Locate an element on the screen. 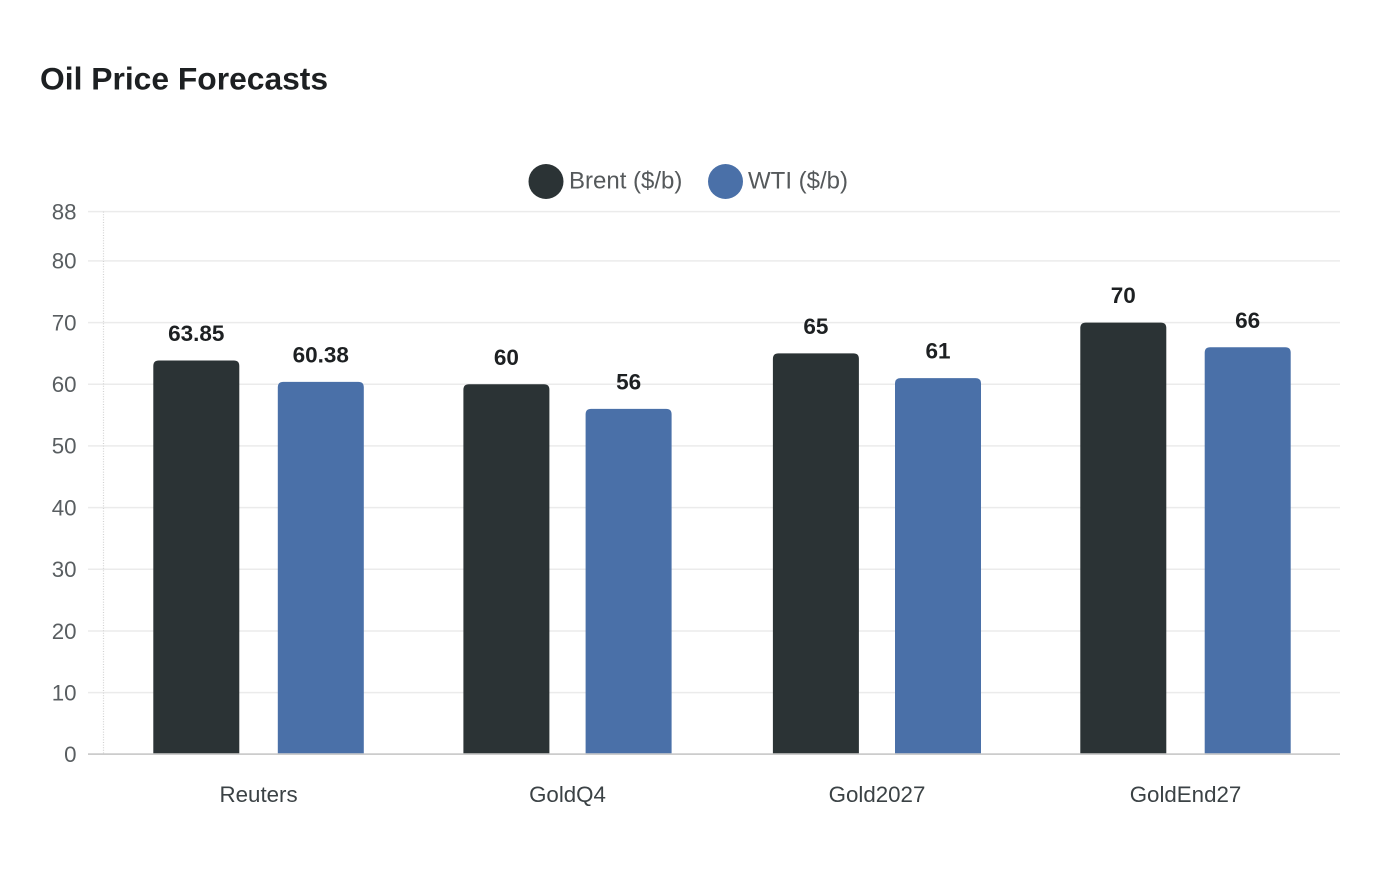 This screenshot has width=1400, height=885. svg-text: 40 is located at coordinates (64, 507).